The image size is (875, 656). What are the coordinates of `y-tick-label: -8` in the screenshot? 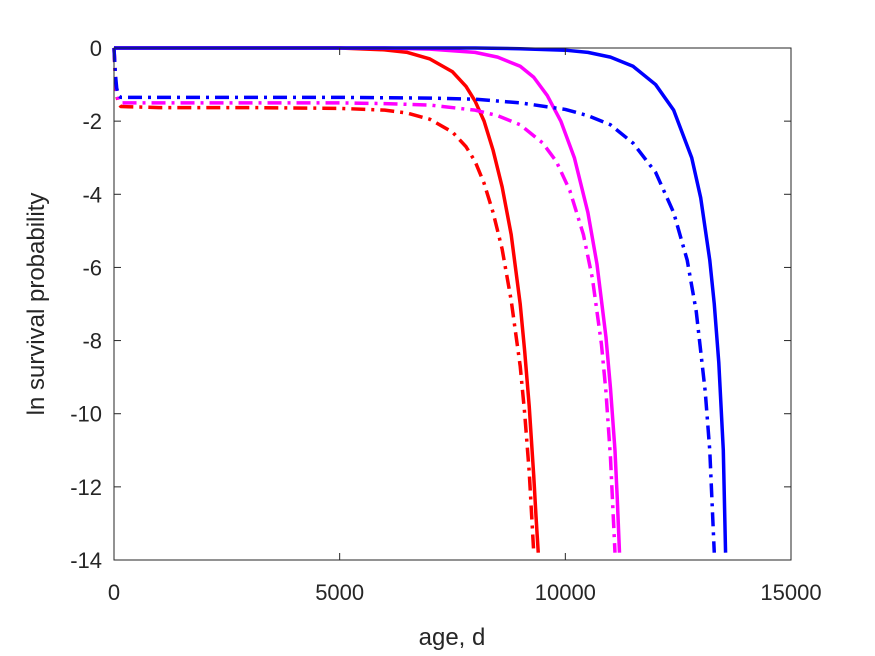 It's located at (92, 341).